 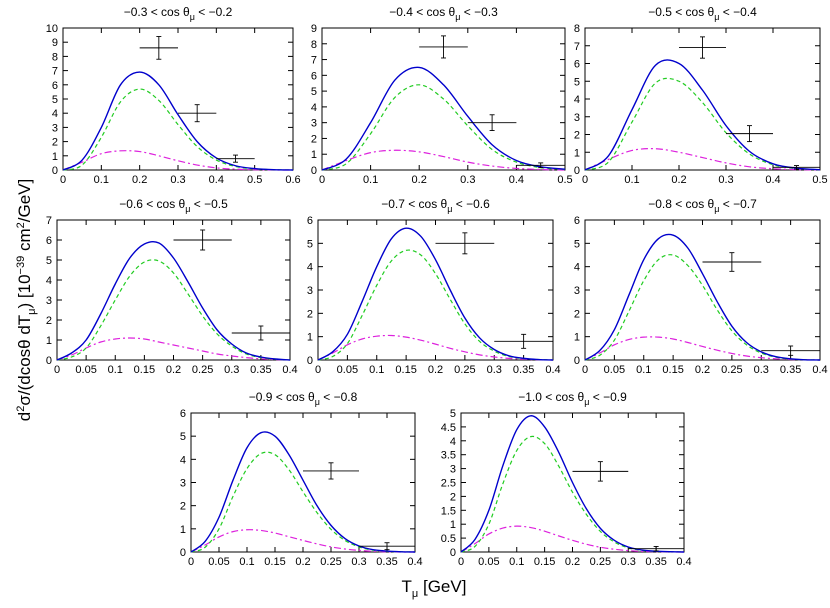 What do you see at coordinates (448, 428) in the screenshot?
I see `y-tick-label: 4.5` at bounding box center [448, 428].